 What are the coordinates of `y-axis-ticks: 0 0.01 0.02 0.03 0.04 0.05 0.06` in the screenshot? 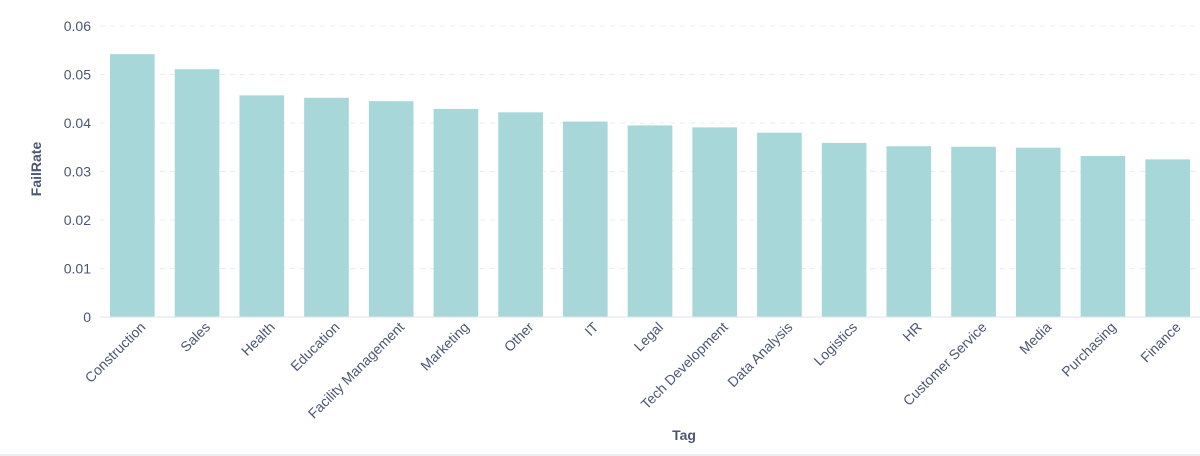 It's located at (77, 171).